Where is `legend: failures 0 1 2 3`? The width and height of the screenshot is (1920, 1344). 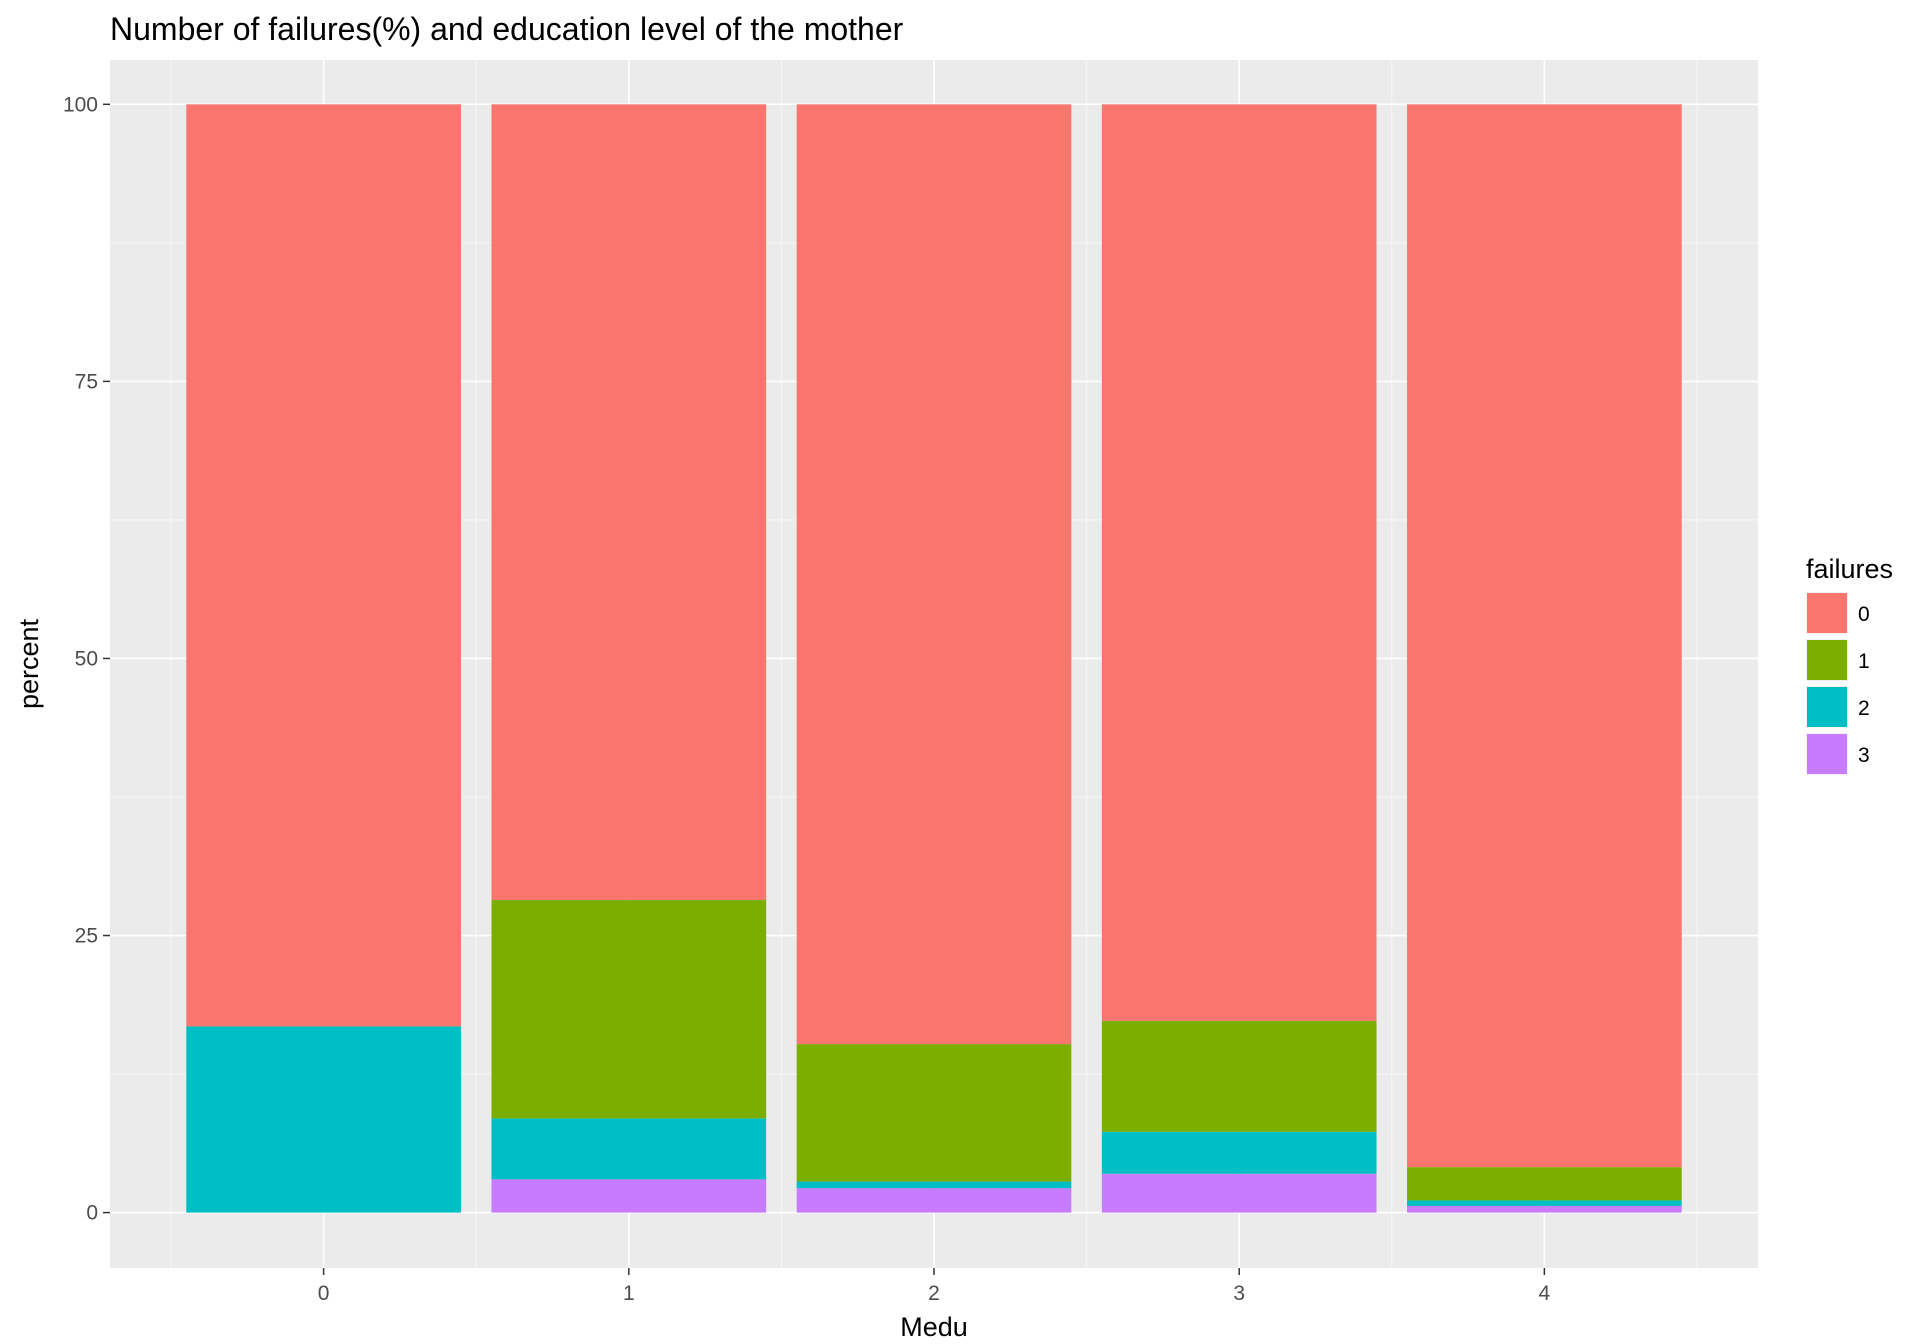 legend: failures 0 1 2 3 is located at coordinates (1849, 664).